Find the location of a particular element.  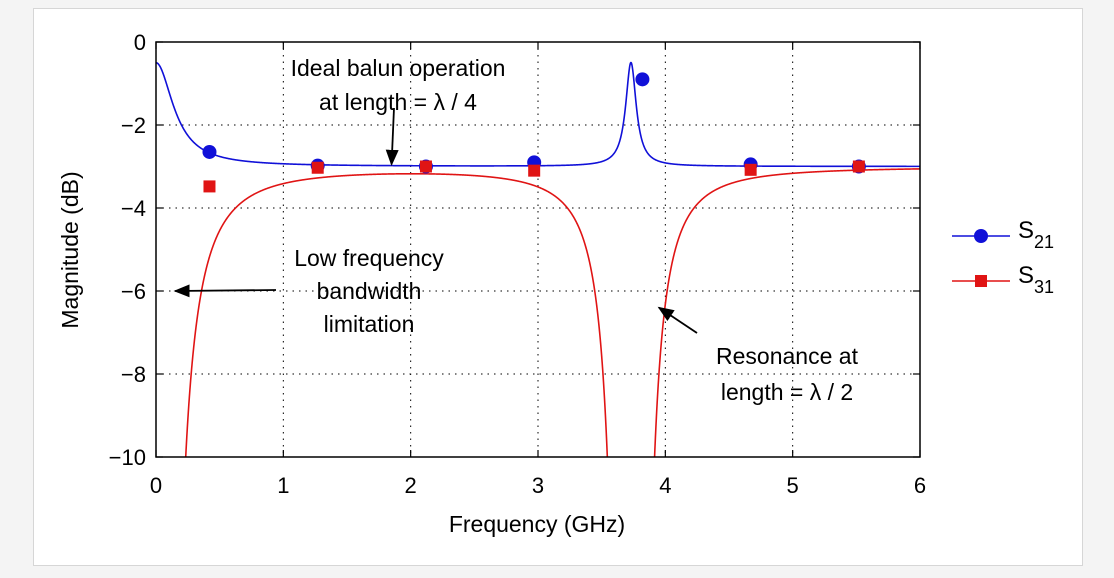

annotation-lowfreq-arrow is located at coordinates (225, 291).